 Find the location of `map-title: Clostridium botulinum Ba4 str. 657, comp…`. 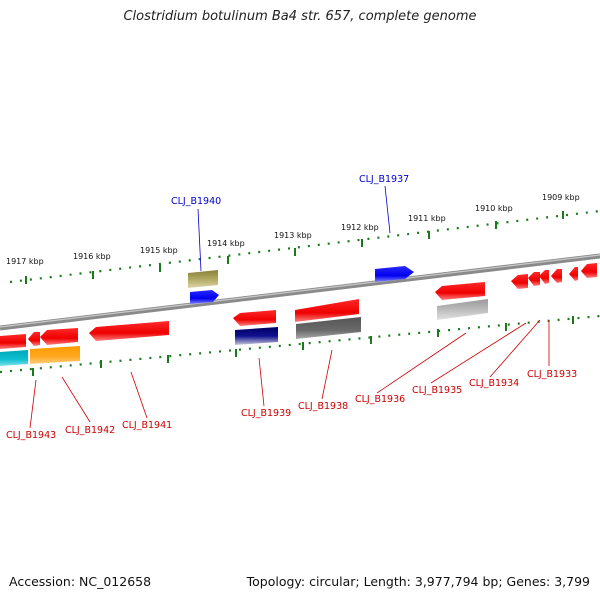

map-title: Clostridium botulinum Ba4 str. 657, comp… is located at coordinates (300, 16).